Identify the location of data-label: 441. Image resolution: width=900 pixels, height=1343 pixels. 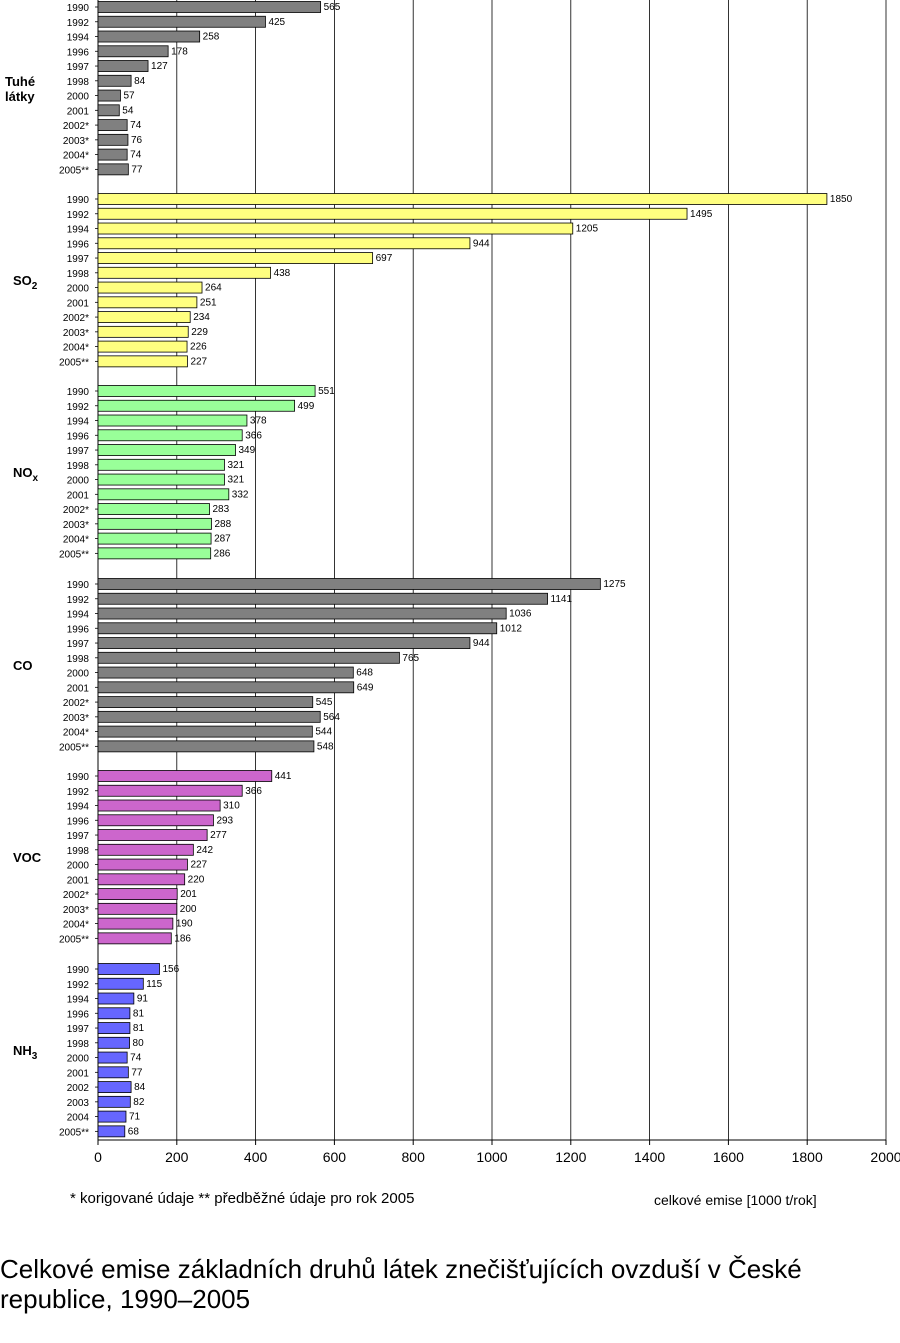
(283, 776).